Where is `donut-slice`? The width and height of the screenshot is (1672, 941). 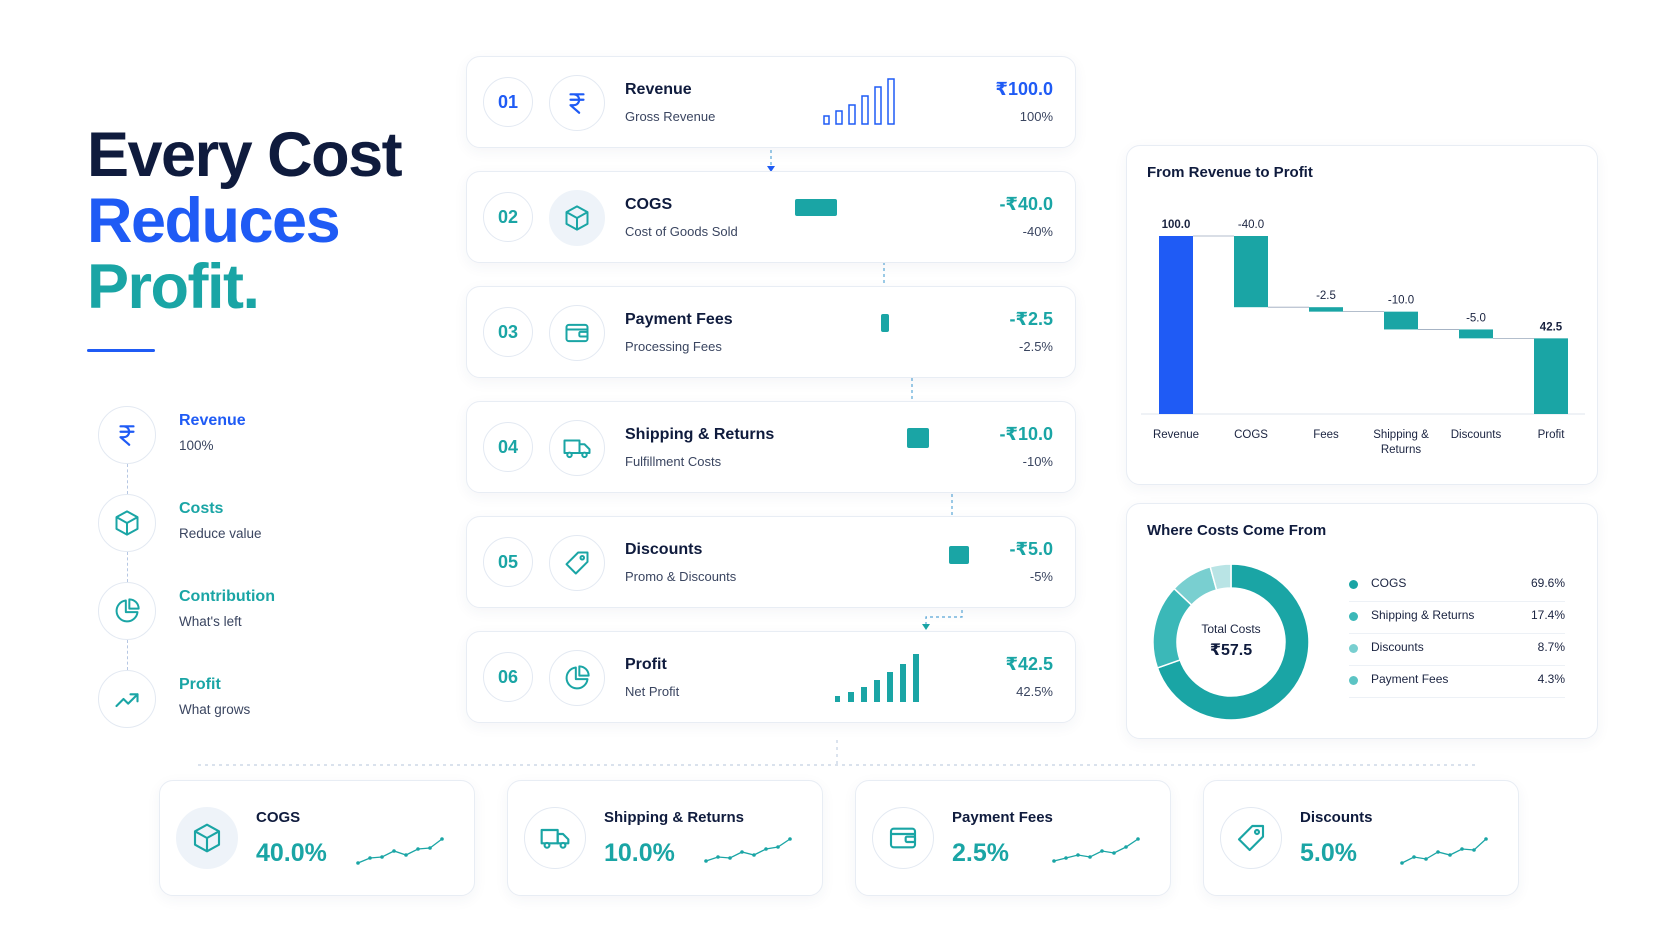
donut-slice is located at coordinates (1220, 577).